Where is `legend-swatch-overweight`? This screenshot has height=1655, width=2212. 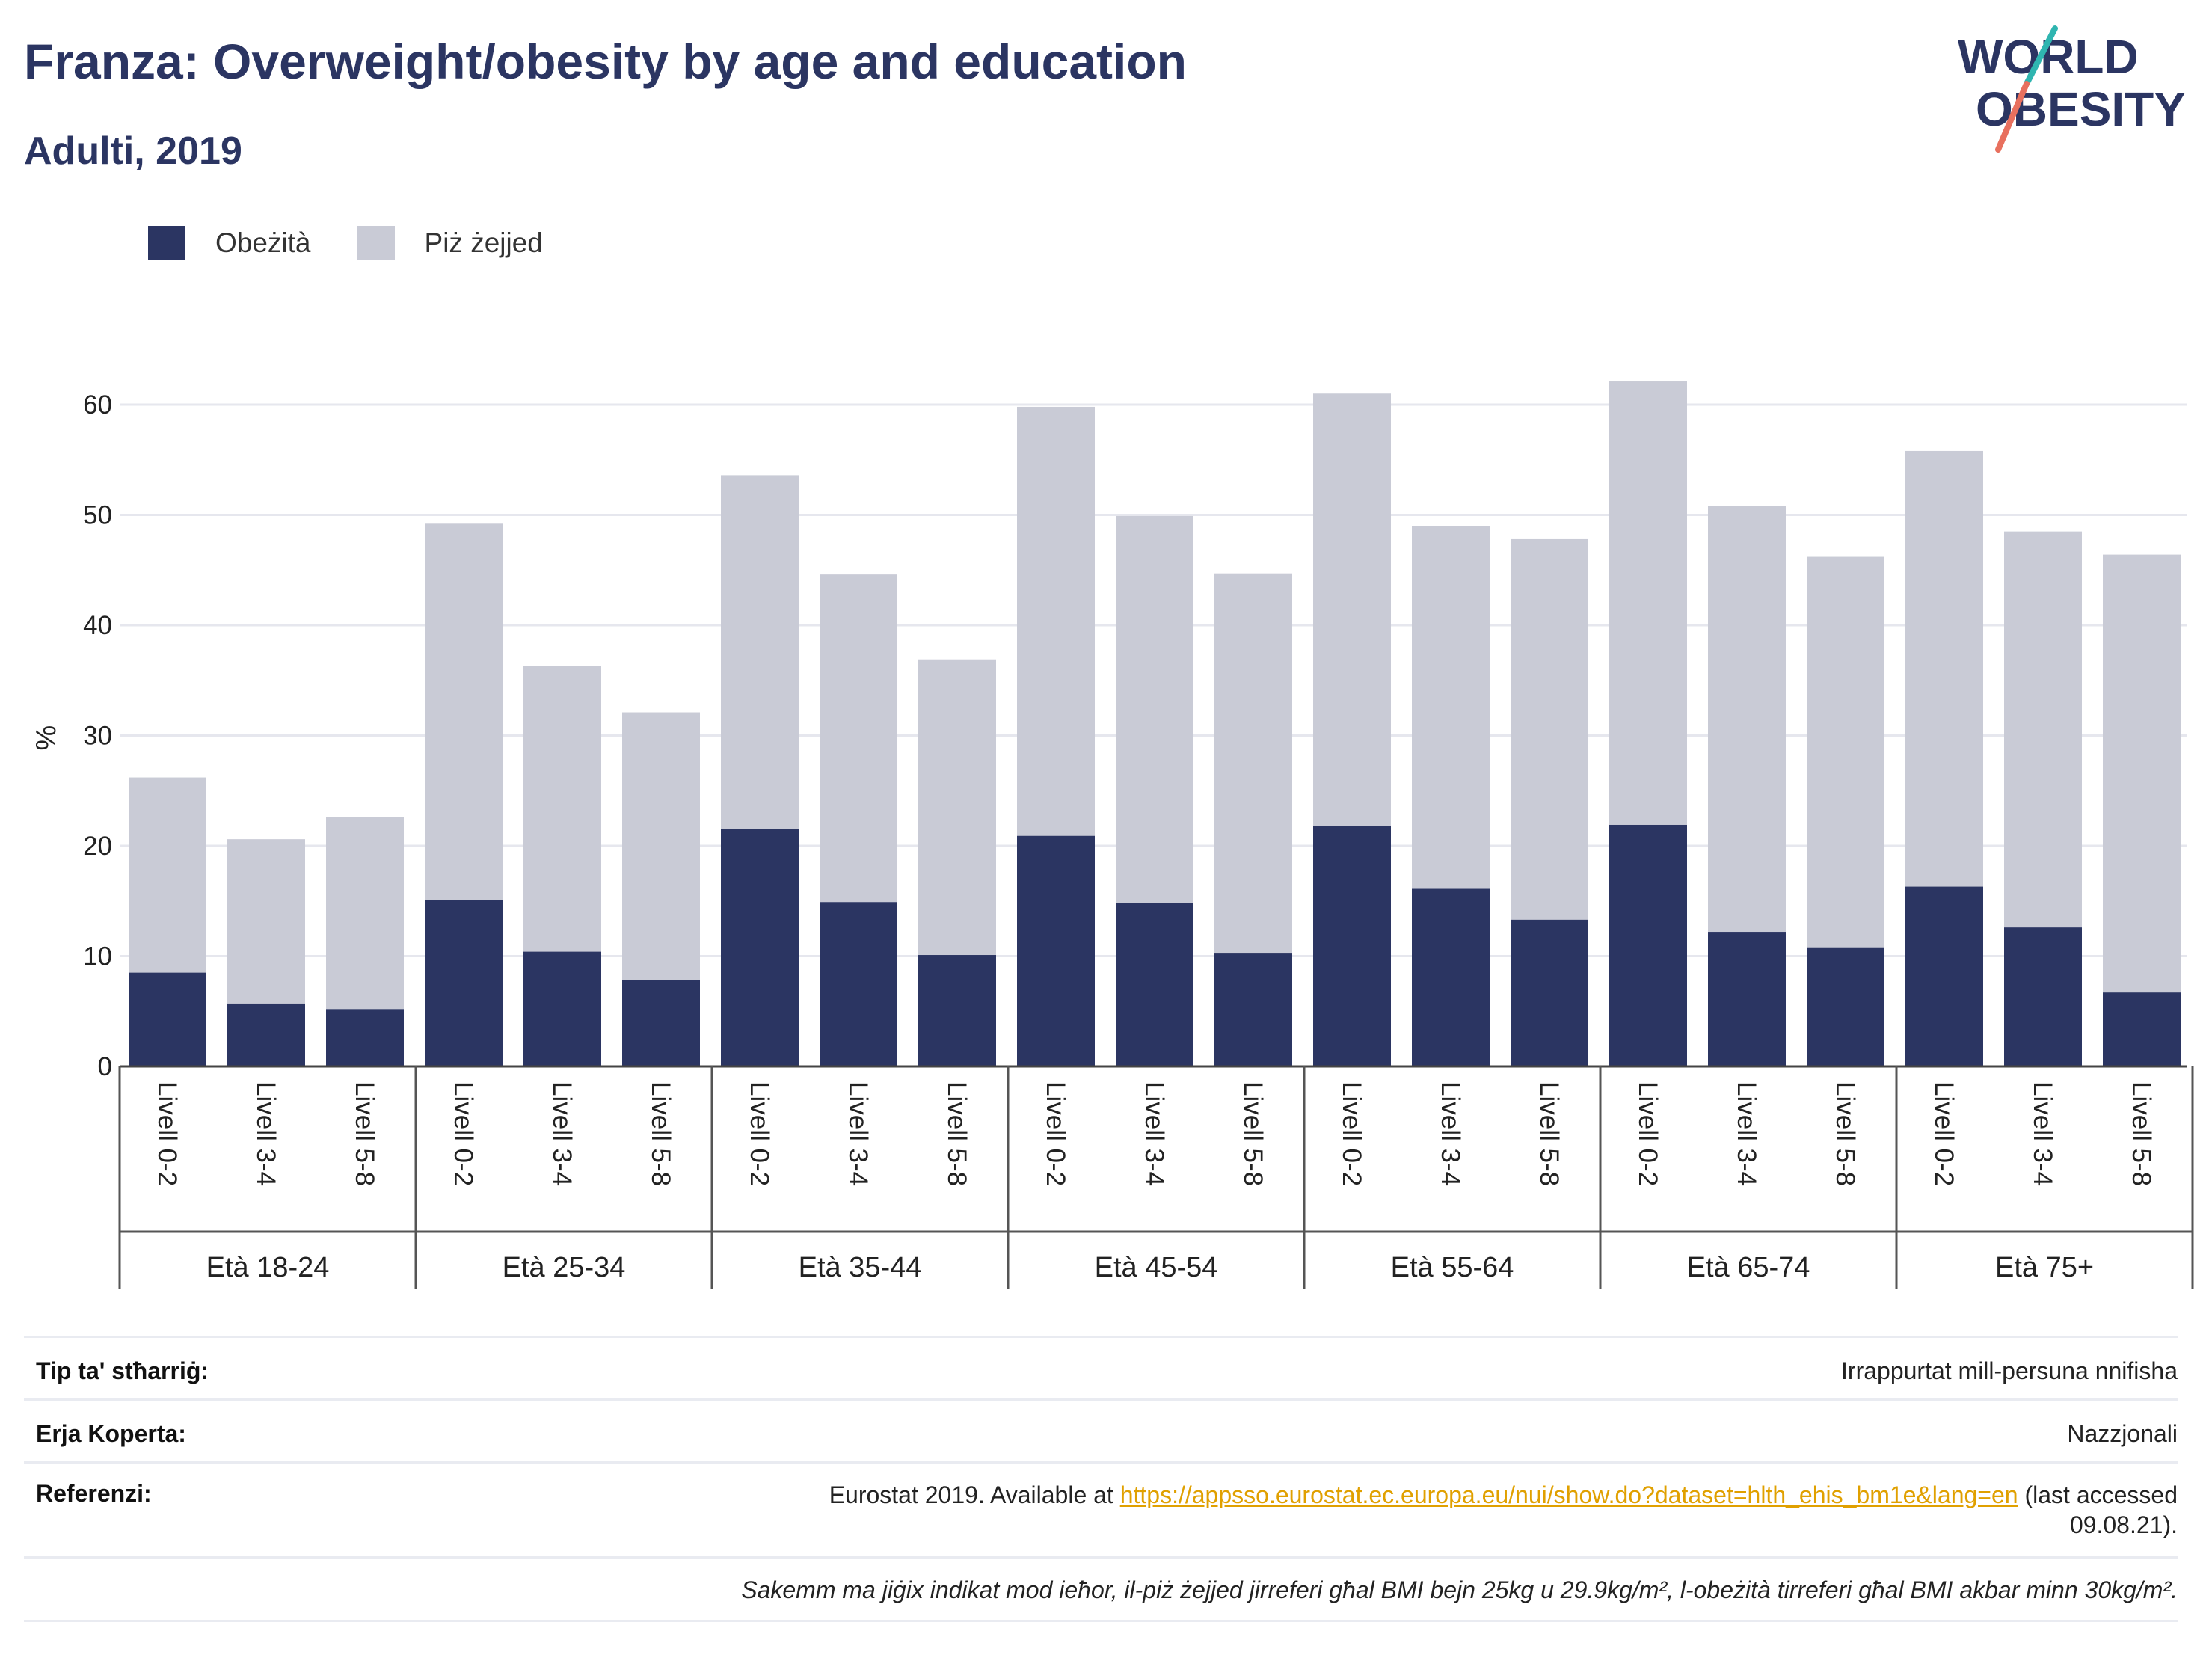
legend-swatch-overweight is located at coordinates (376, 243).